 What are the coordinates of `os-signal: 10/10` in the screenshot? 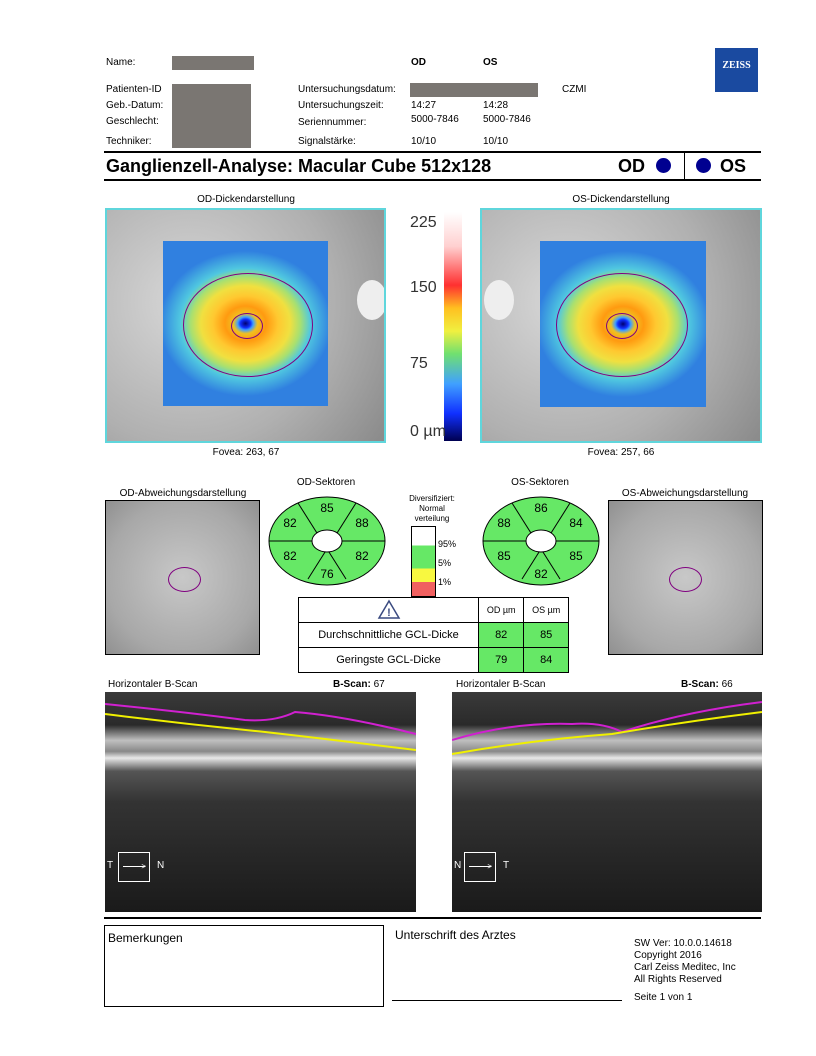 It's located at (496, 141).